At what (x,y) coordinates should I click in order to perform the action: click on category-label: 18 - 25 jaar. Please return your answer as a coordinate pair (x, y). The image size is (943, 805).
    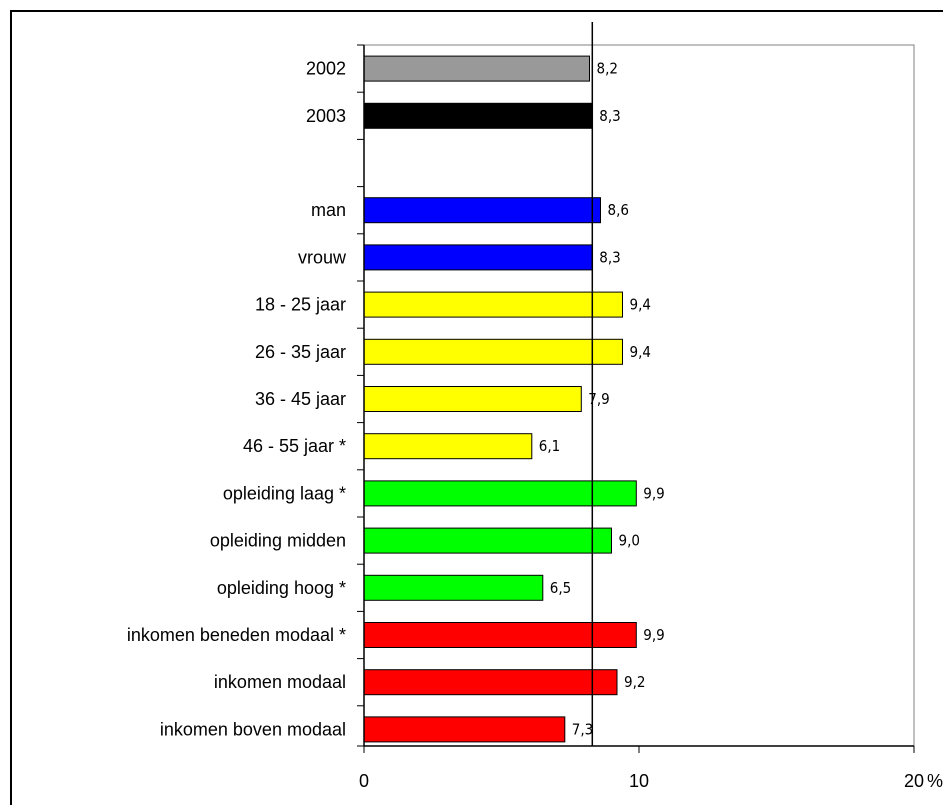
    Looking at the image, I should click on (300, 305).